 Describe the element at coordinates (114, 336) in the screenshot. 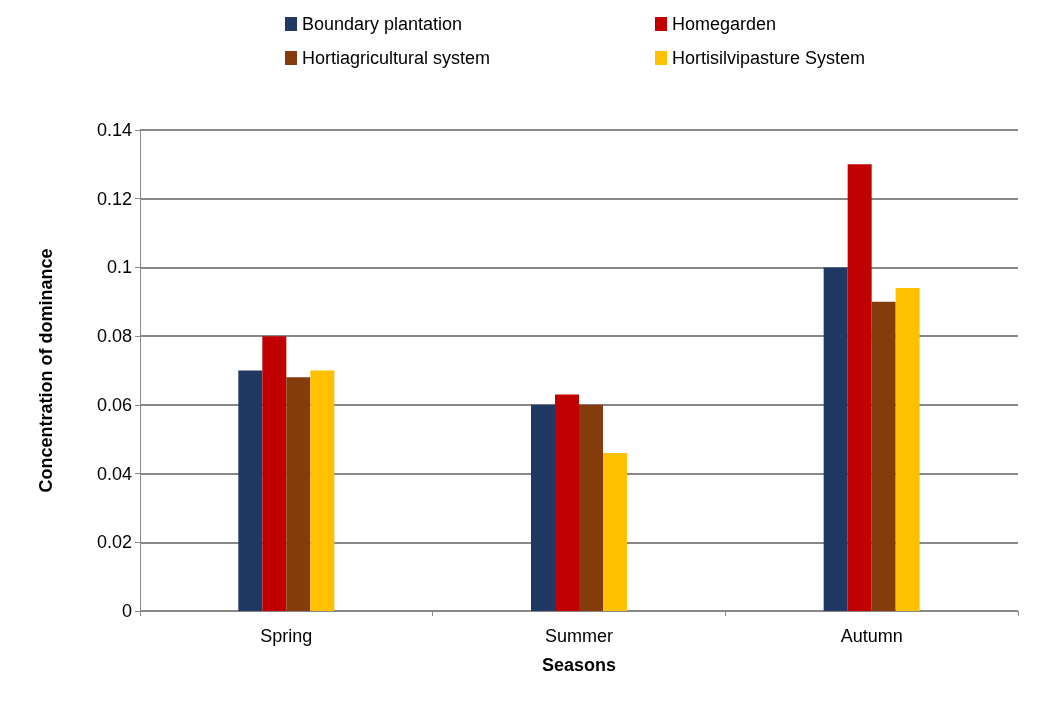

I see `y-tick-label: 0.08` at that location.